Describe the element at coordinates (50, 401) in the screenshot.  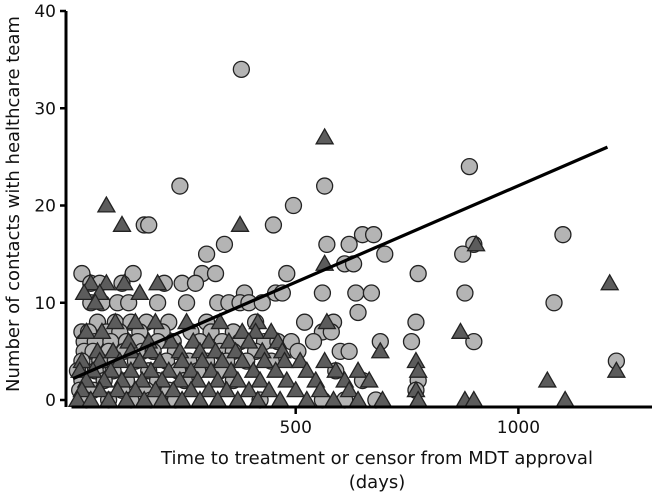
I see `y-tick-label: 0` at that location.